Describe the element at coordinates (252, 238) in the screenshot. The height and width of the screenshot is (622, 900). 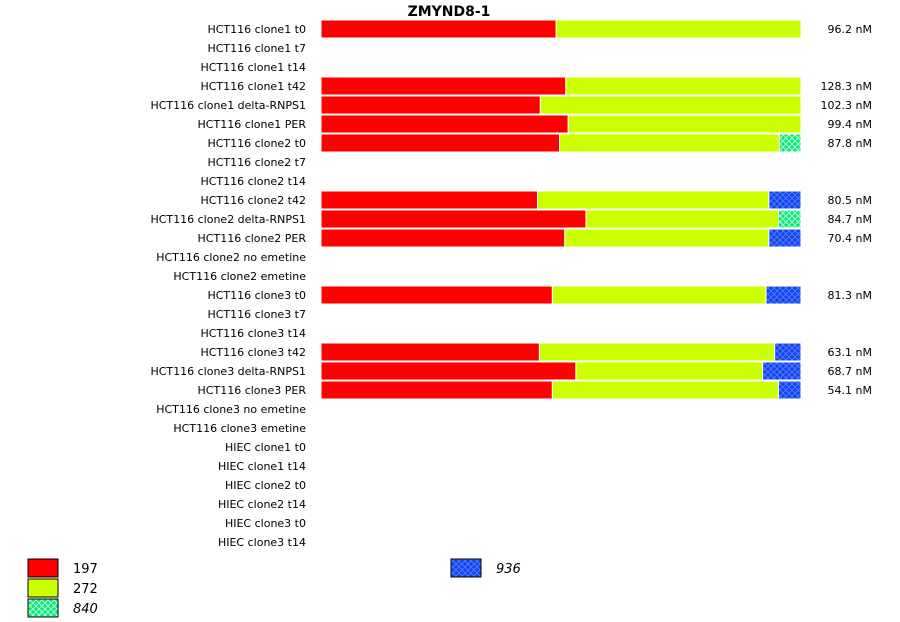
I see `row-label: HCT116 clone2 PER` at that location.